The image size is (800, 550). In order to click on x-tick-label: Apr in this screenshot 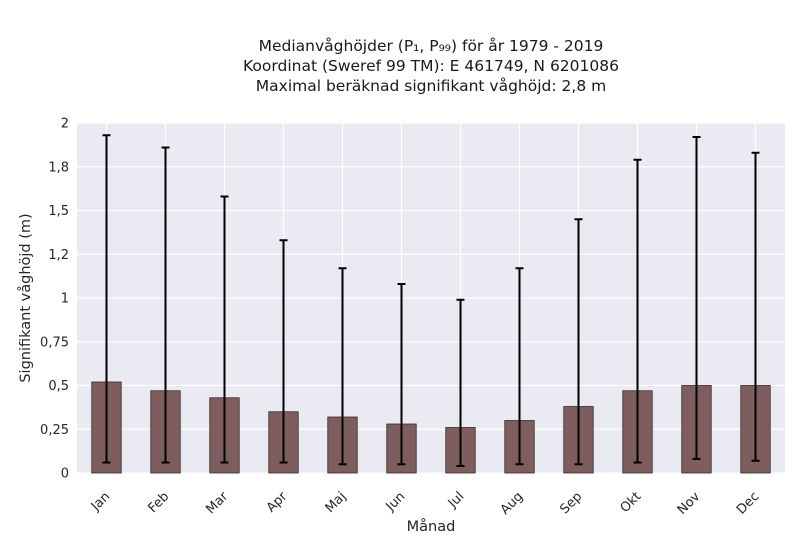, I will do `click(277, 502)`.